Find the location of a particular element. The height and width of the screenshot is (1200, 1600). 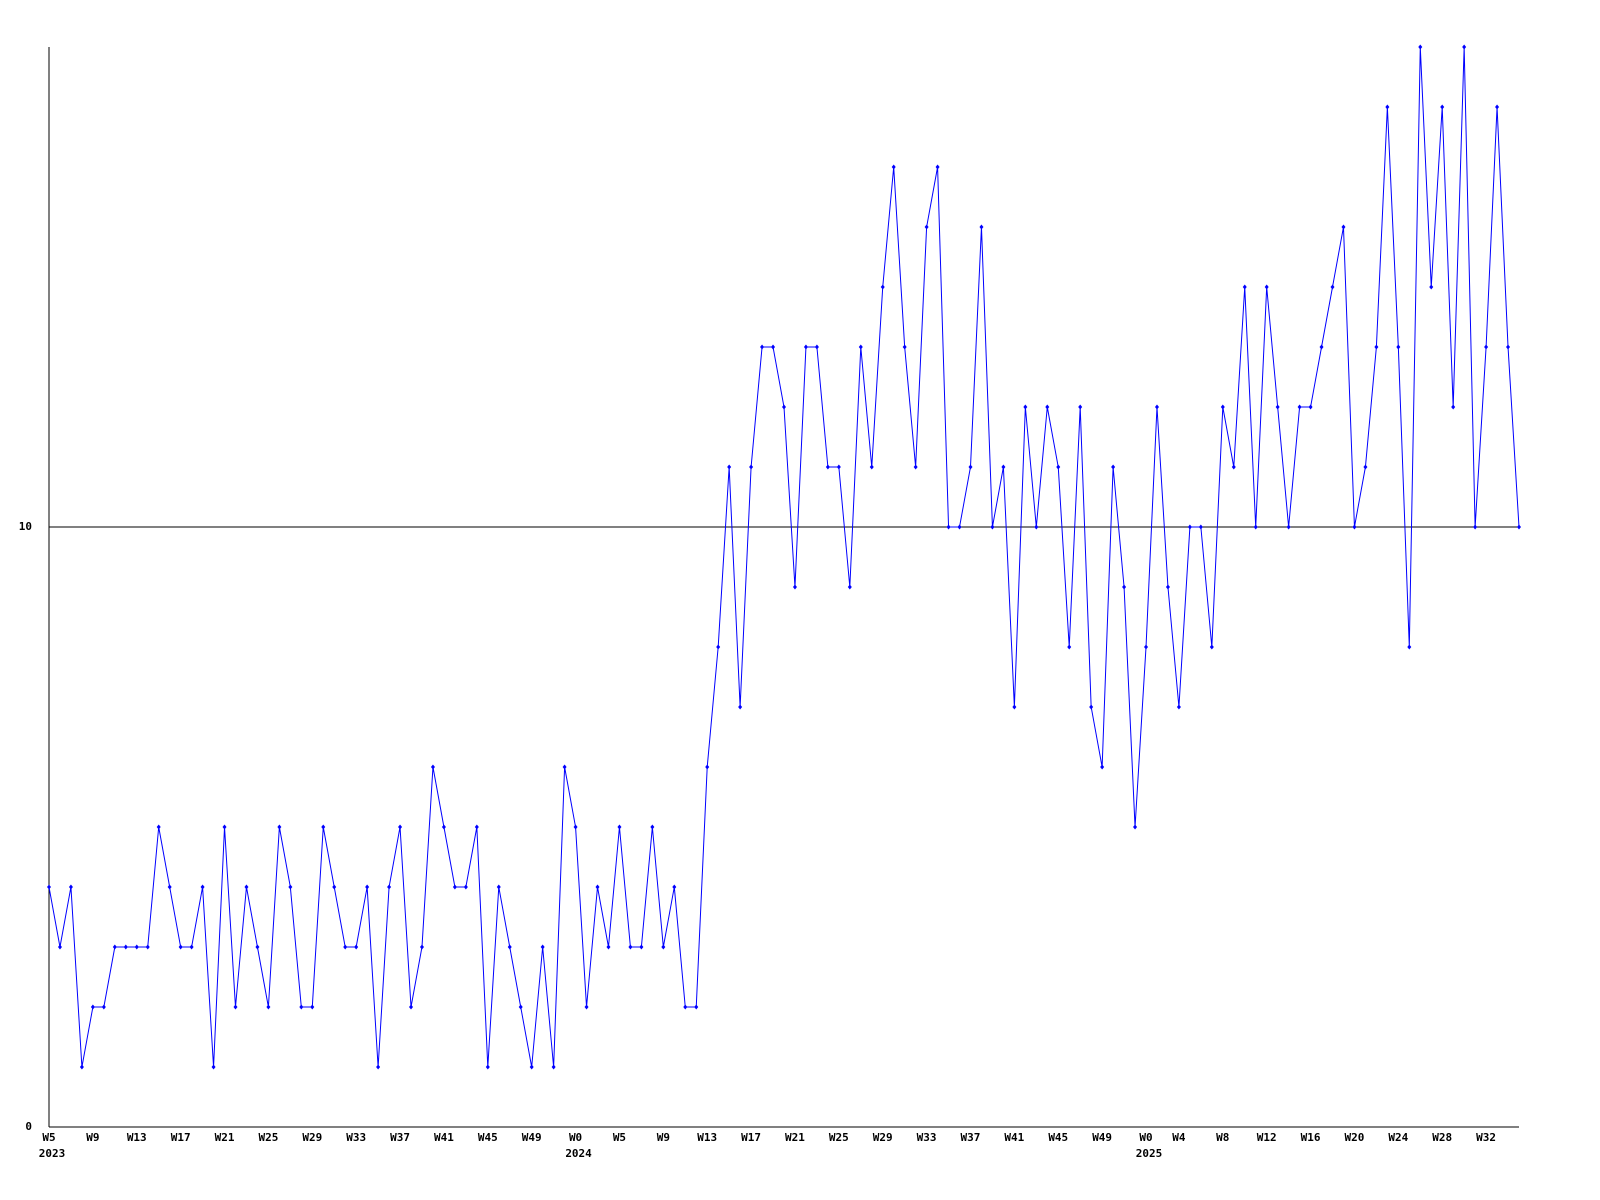

y-tick-label: 10 is located at coordinates (25, 526).